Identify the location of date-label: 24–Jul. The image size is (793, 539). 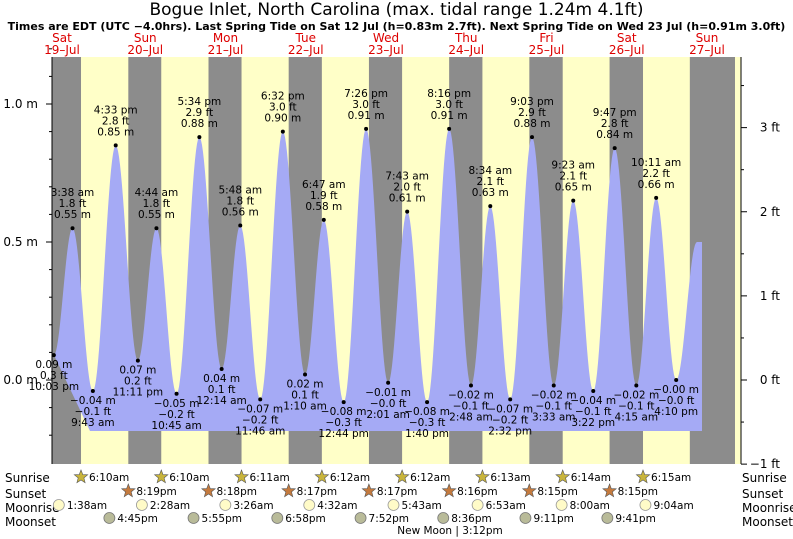
(466, 50).